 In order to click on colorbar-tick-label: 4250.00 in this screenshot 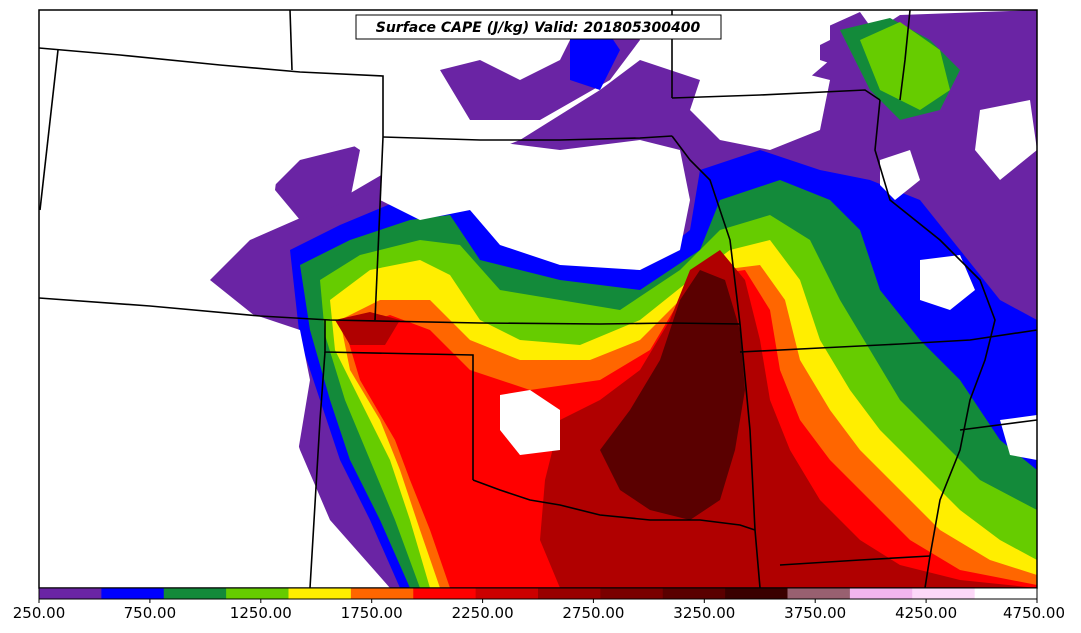, I will do `click(926, 613)`.